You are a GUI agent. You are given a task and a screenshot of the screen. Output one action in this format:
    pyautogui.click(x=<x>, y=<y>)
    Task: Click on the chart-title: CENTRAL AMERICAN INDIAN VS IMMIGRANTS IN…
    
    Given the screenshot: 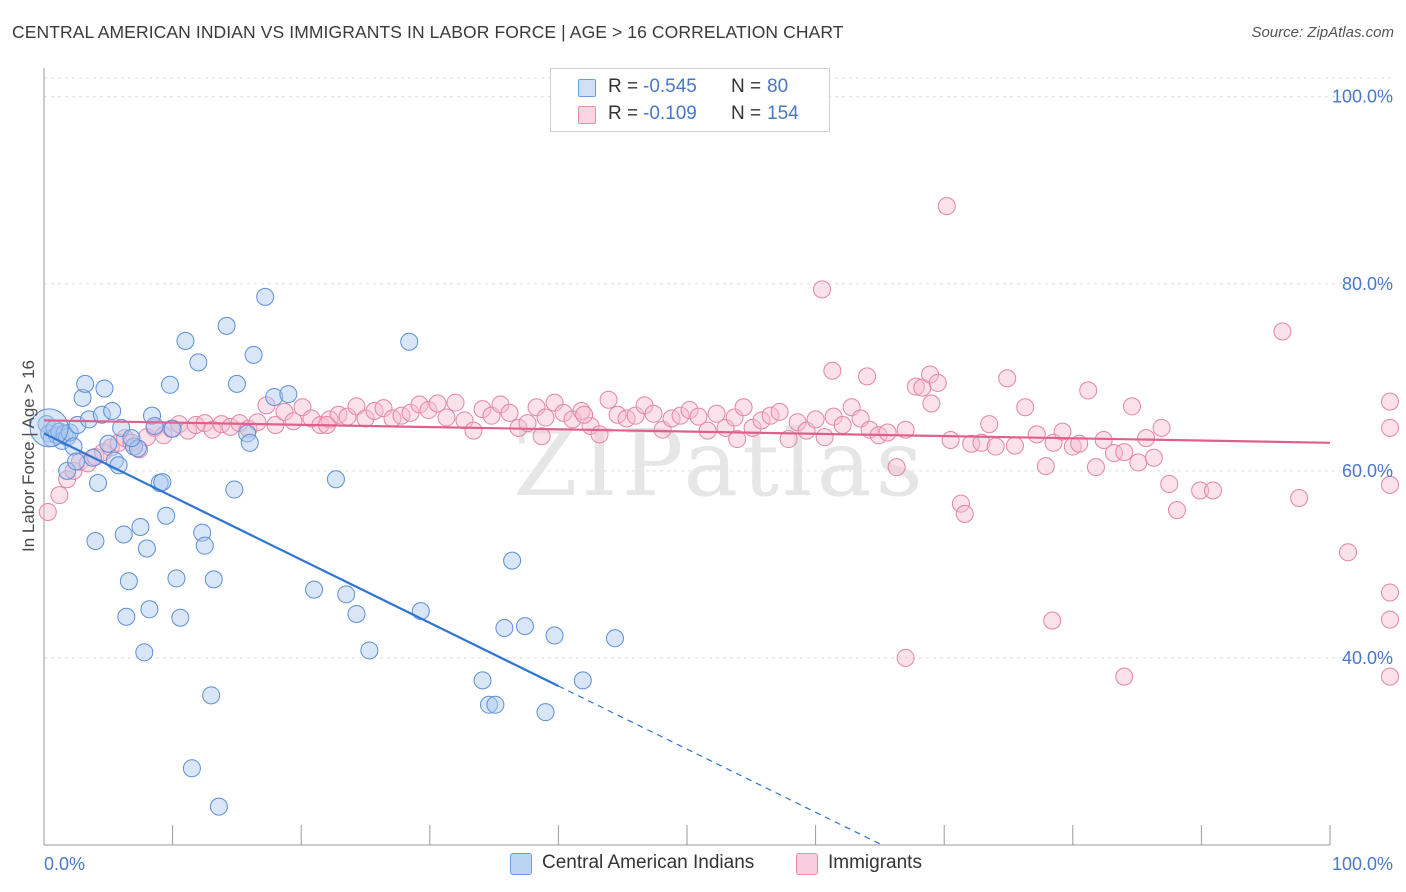 What is the action you would take?
    pyautogui.click(x=428, y=32)
    